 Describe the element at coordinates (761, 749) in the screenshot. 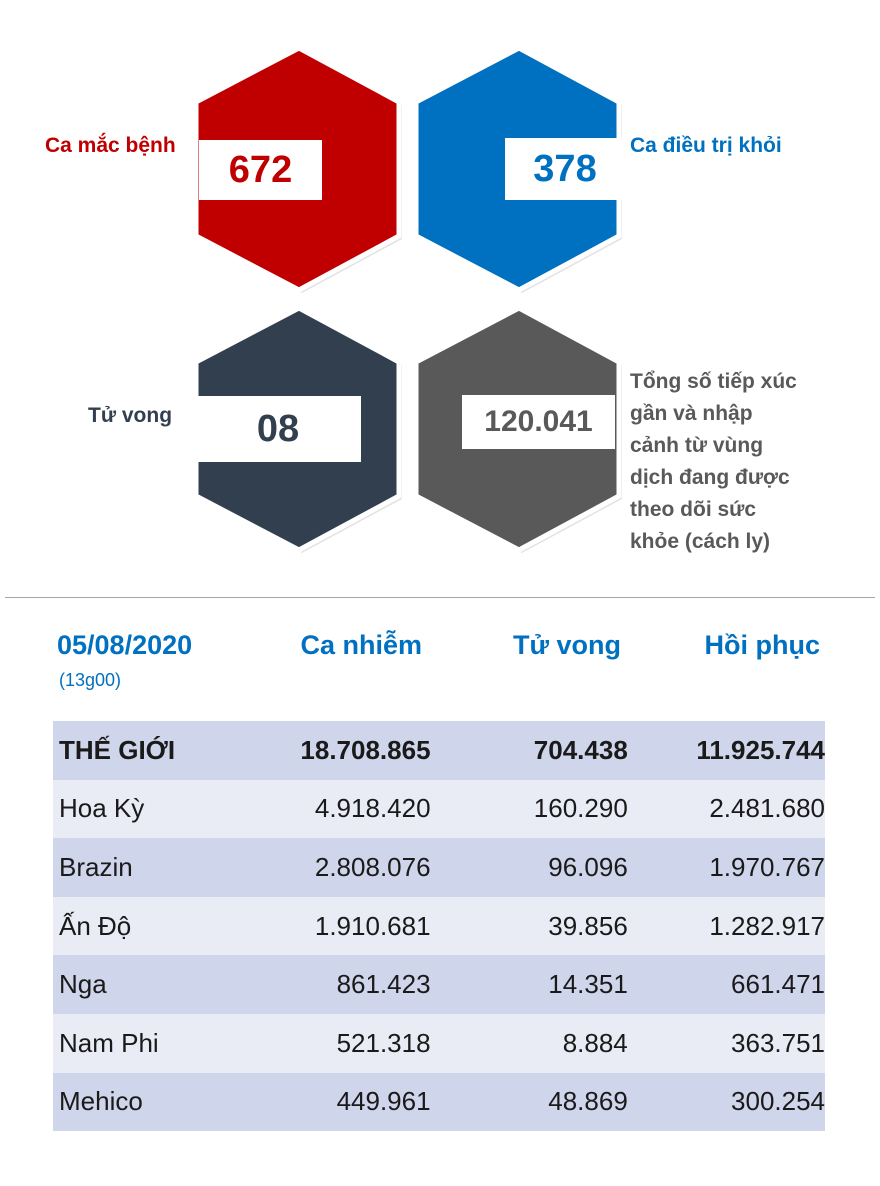

I see `row-recovered: 11.925.744` at that location.